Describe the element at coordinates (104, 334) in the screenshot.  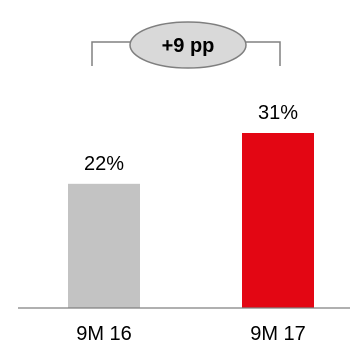
I see `category-label: 9M 16` at that location.